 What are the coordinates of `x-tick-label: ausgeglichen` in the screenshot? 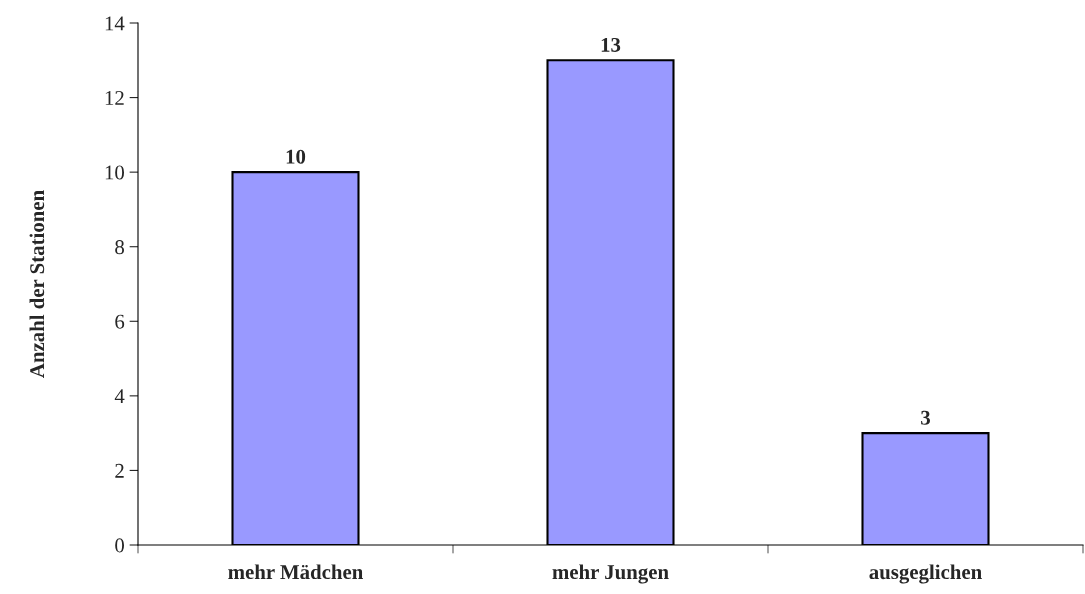 It's located at (925, 574).